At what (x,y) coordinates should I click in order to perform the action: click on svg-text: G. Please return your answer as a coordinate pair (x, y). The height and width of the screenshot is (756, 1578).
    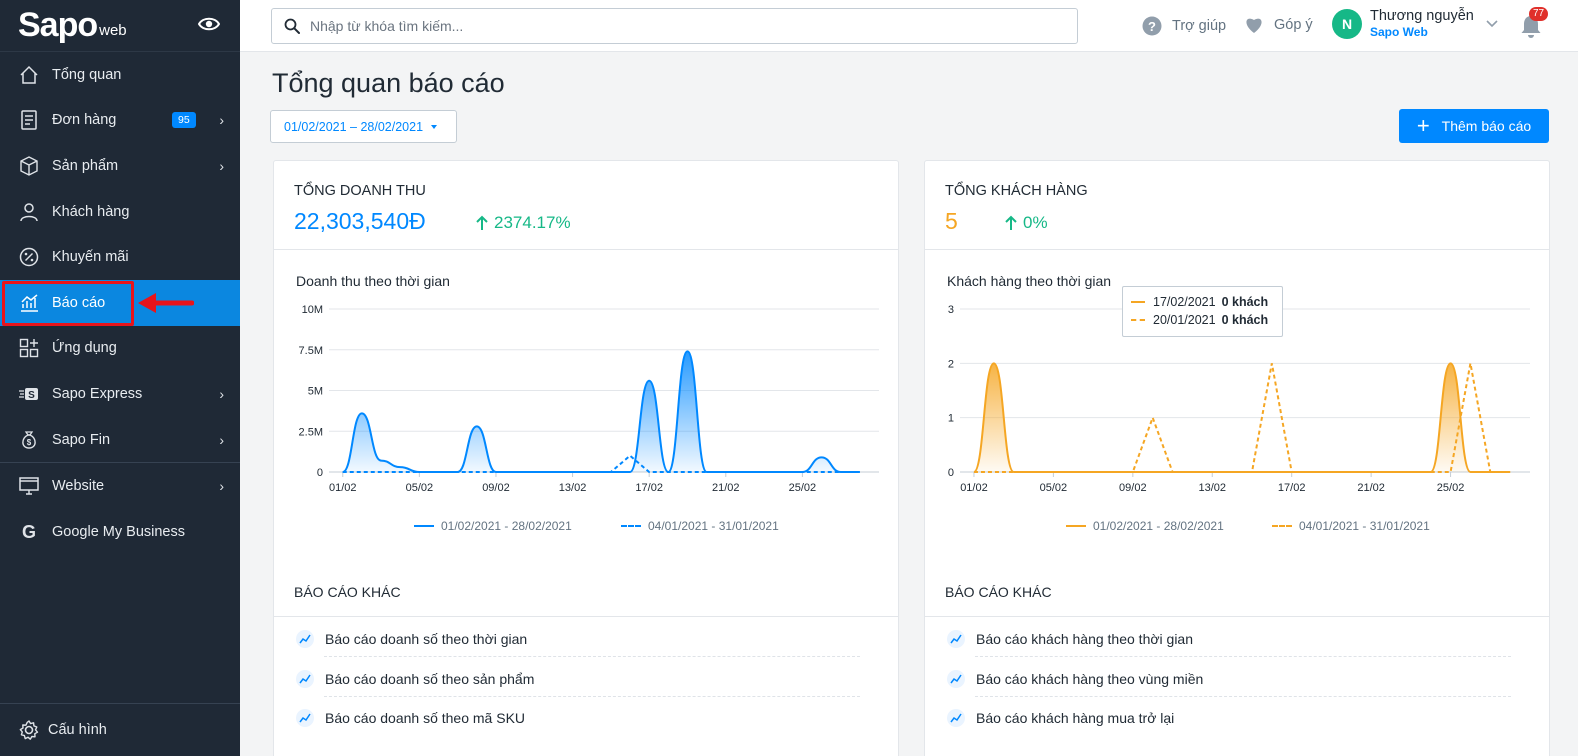
    Looking at the image, I should click on (29, 532).